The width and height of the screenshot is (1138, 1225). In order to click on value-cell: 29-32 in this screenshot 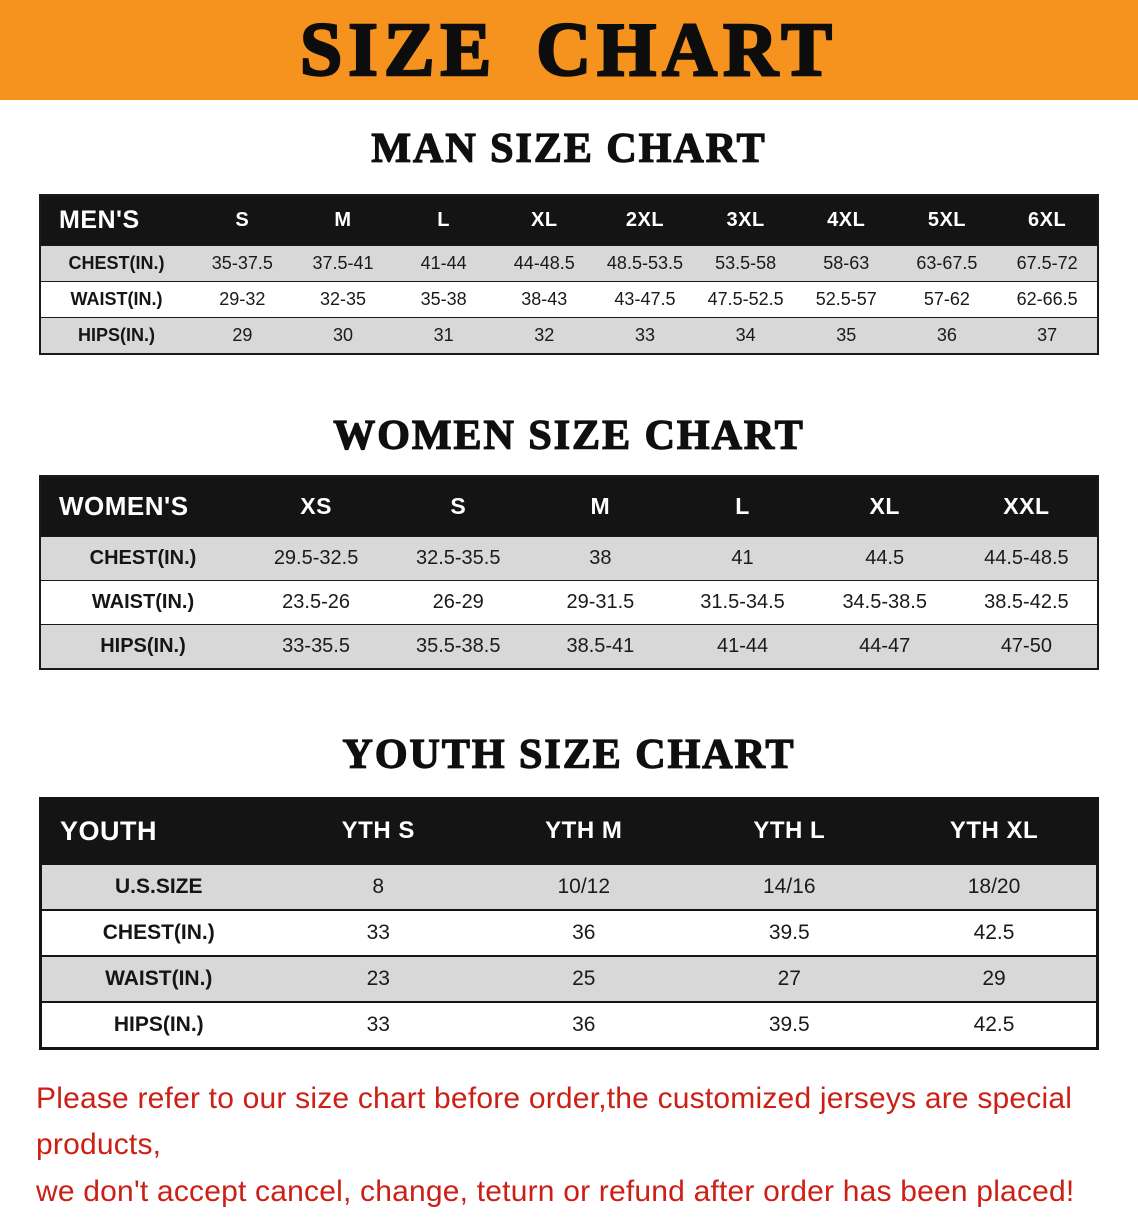, I will do `click(242, 299)`.